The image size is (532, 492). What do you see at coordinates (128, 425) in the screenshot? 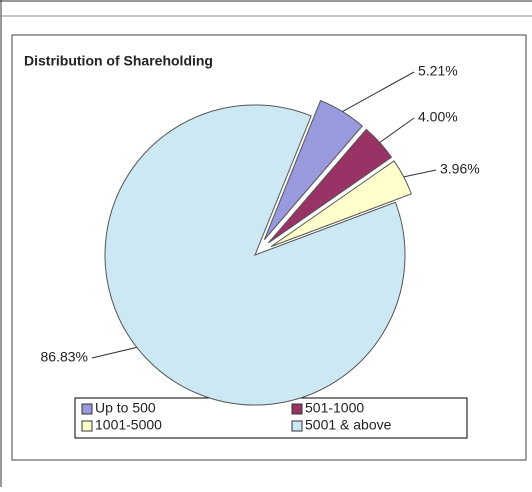
I see `legend-label: 1001-5000` at bounding box center [128, 425].